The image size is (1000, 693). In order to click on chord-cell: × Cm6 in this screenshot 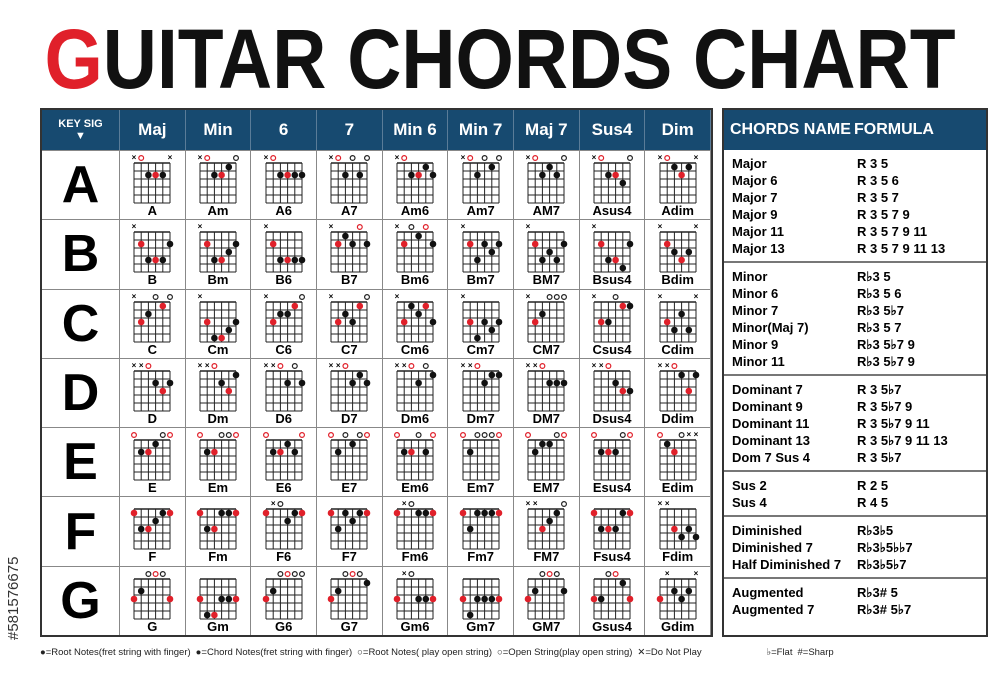, I will do `click(415, 323)`.